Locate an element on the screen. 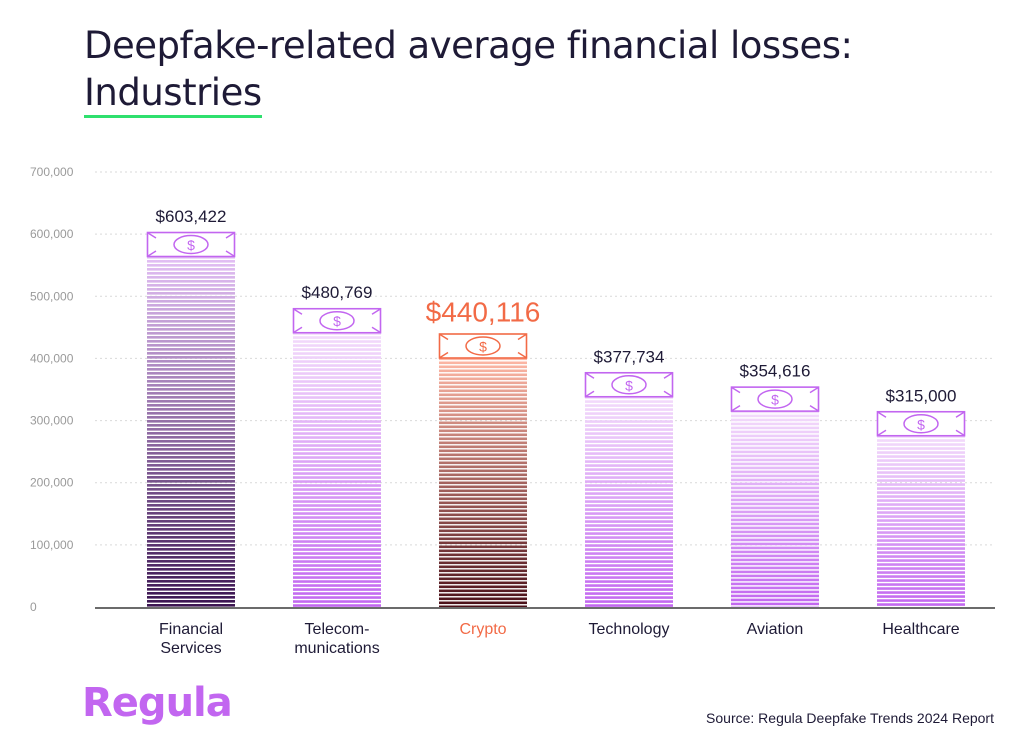 The image size is (1035, 742). y-tick-label: 300,000 is located at coordinates (52, 421).